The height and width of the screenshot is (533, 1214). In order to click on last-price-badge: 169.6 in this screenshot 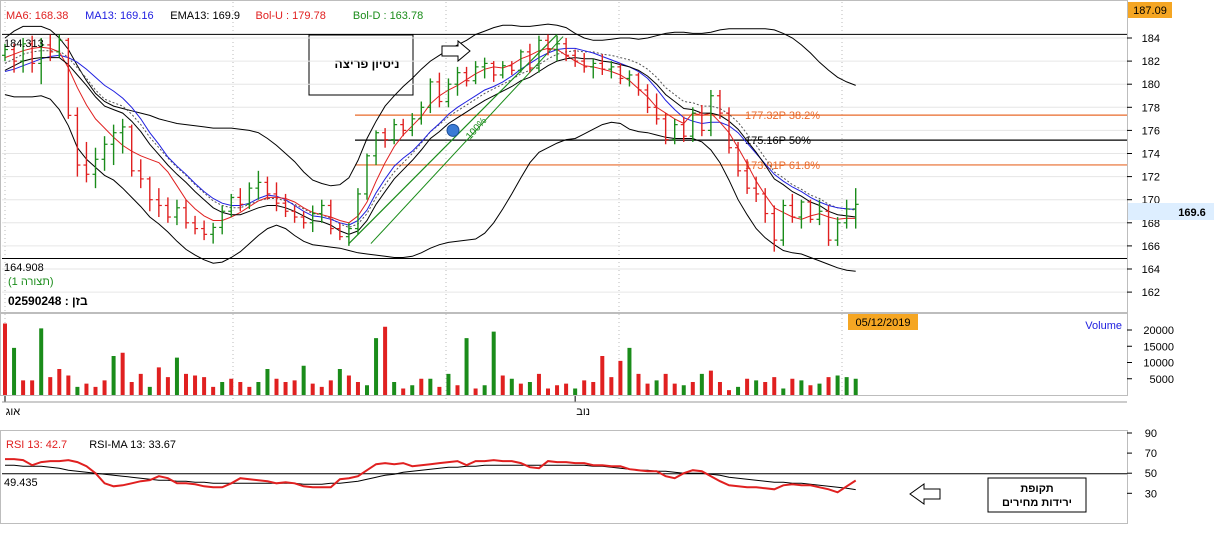, I will do `click(1192, 213)`.